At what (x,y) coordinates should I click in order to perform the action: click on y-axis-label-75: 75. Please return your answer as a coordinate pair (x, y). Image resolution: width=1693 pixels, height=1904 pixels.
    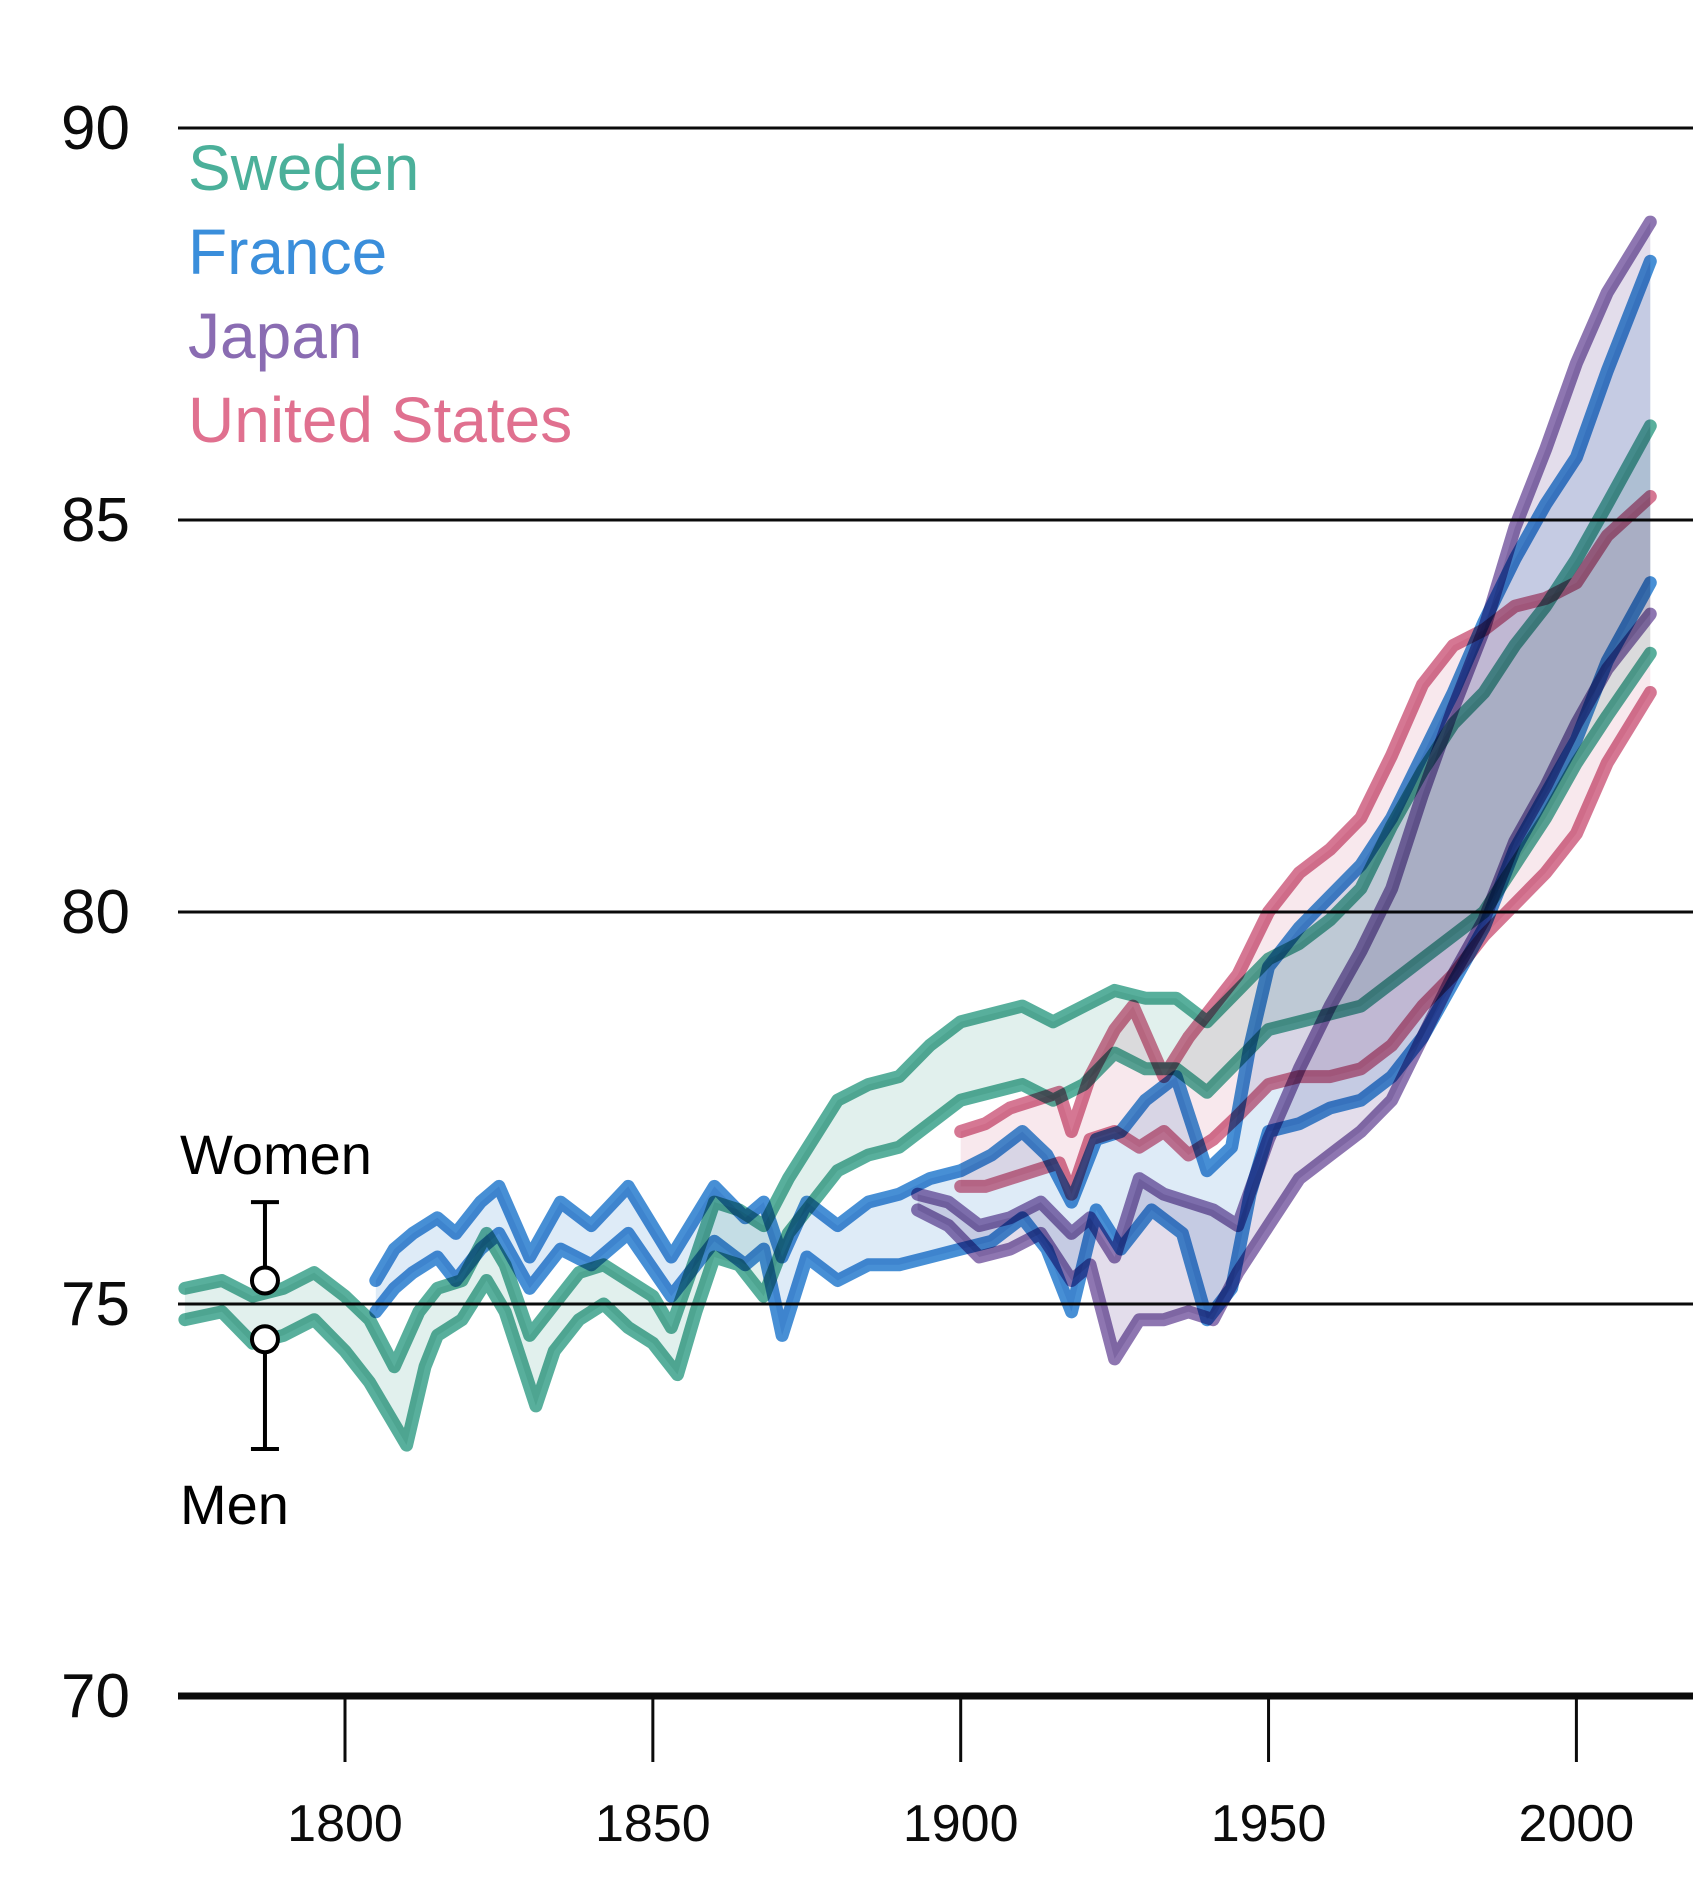
    Looking at the image, I should click on (95, 1304).